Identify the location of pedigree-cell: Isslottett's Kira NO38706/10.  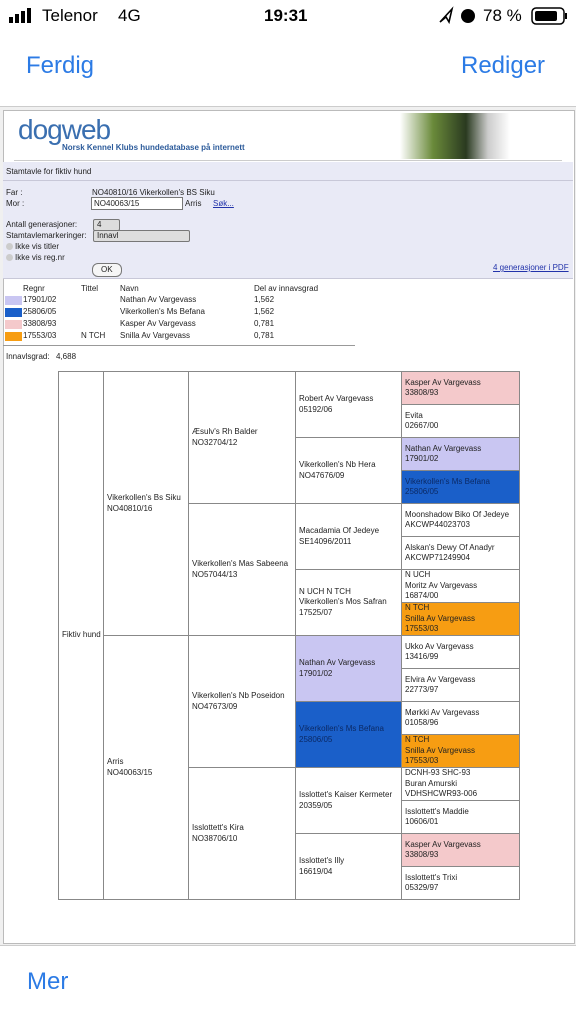
(242, 833).